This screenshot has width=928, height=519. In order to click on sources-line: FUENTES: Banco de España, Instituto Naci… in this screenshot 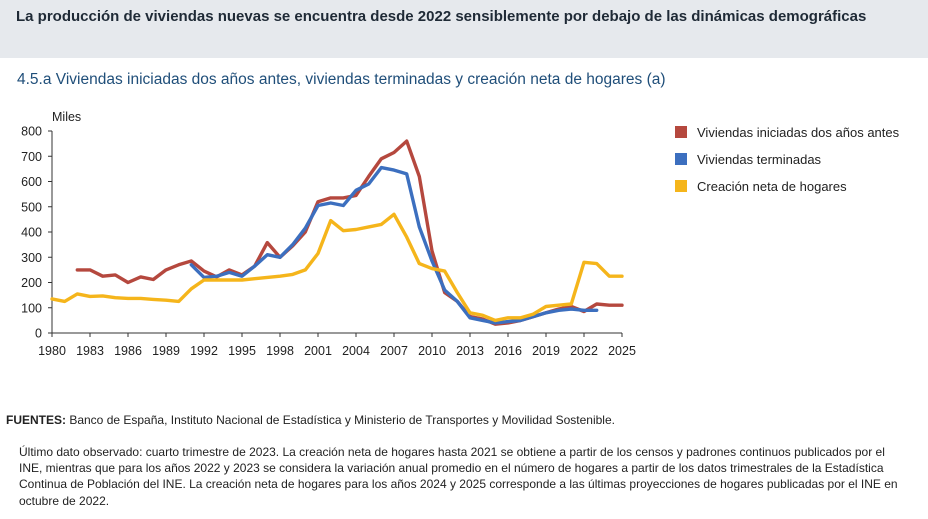, I will do `click(310, 420)`.